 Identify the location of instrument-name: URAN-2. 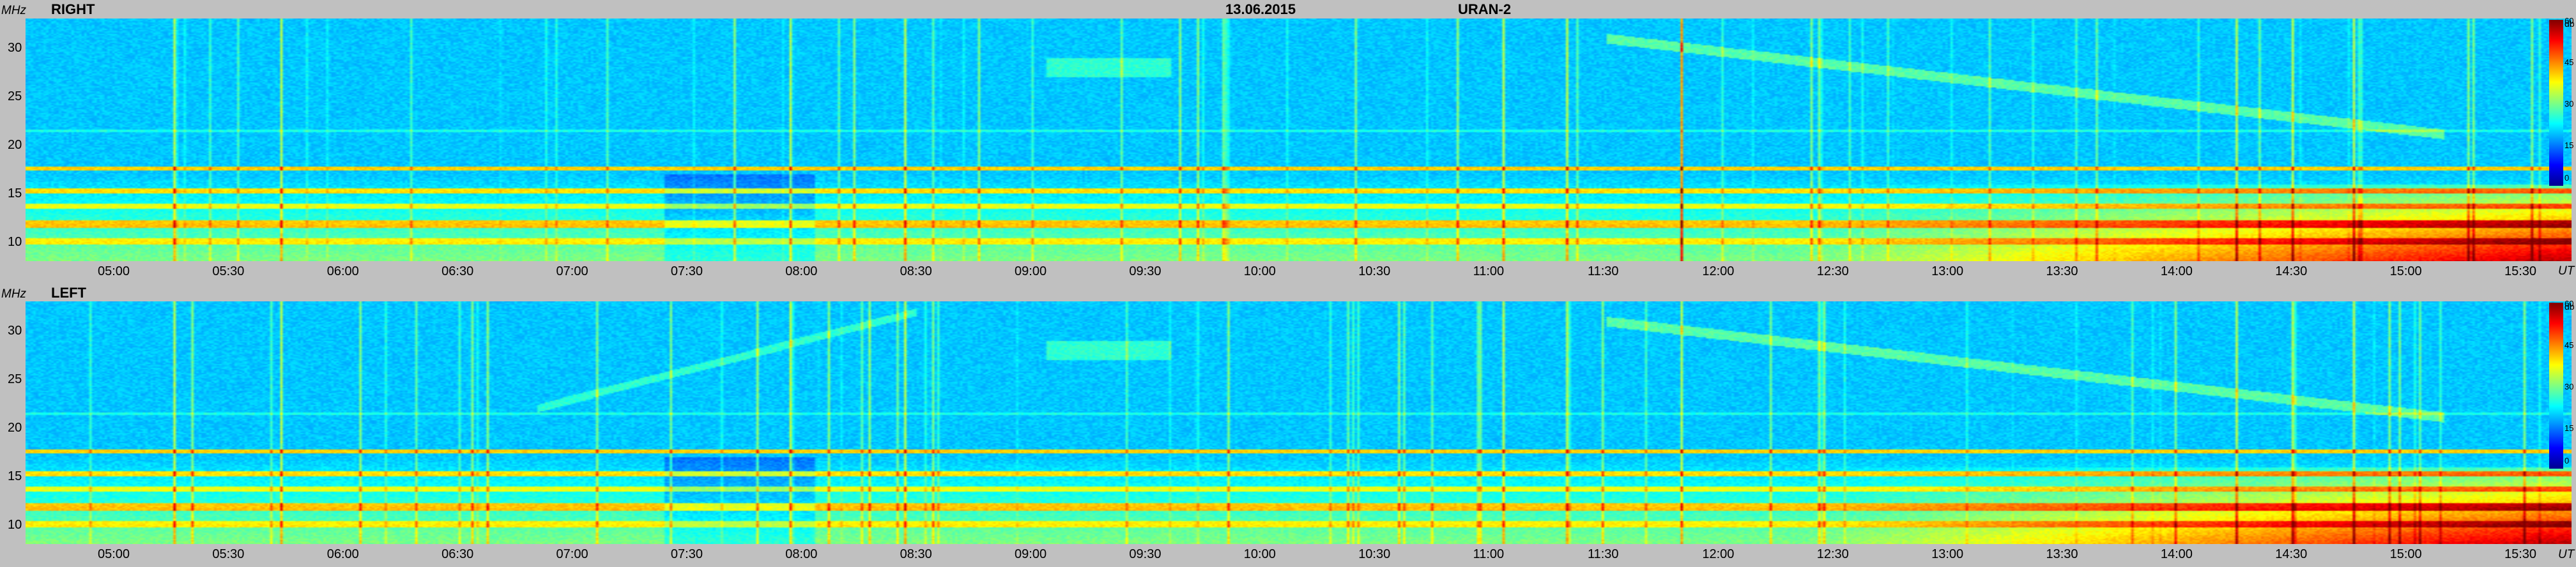
(1485, 9).